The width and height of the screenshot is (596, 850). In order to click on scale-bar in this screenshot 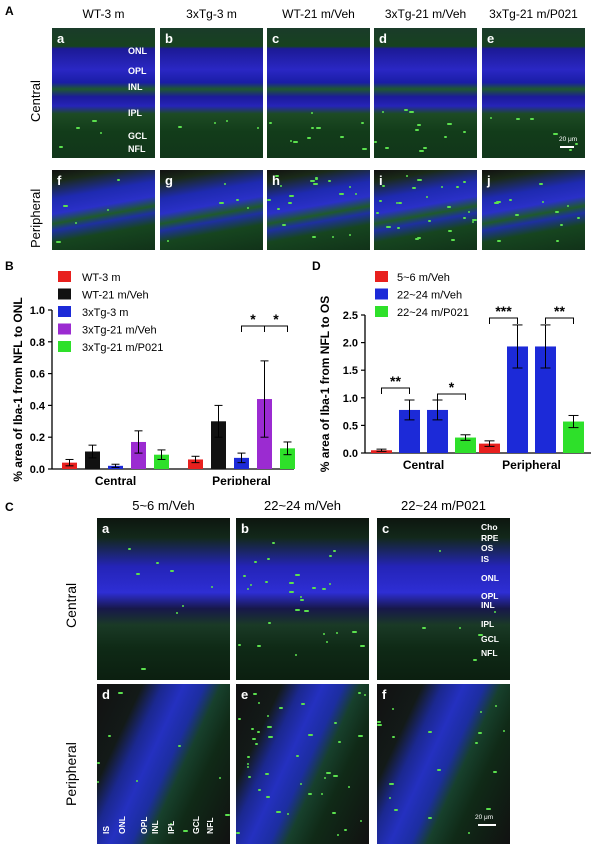, I will do `click(567, 147)`.